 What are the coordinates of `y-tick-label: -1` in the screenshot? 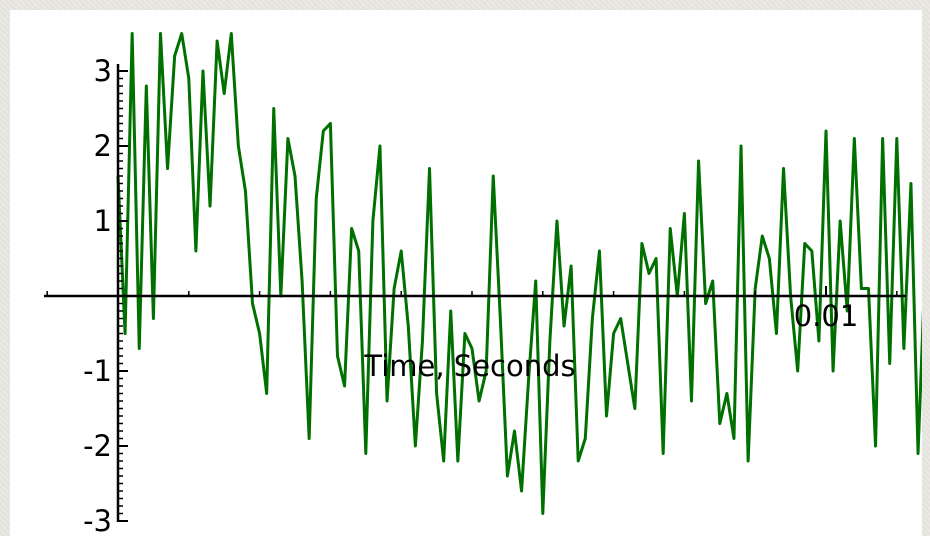 It's located at (97, 371).